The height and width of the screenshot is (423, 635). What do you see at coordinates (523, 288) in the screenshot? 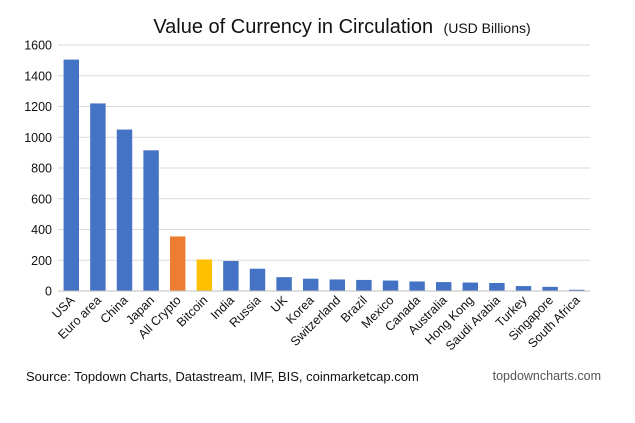
I see `bar-turkey` at bounding box center [523, 288].